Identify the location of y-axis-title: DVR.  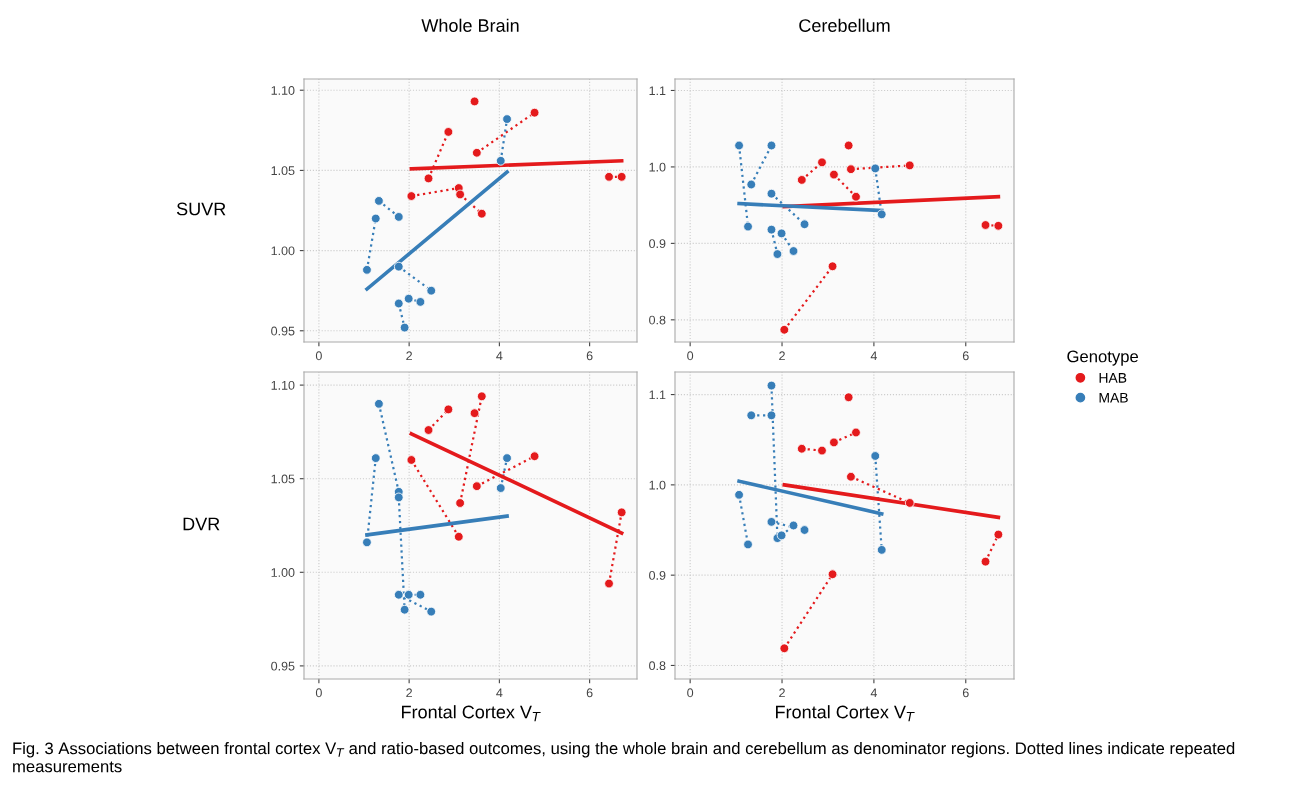
(201, 524).